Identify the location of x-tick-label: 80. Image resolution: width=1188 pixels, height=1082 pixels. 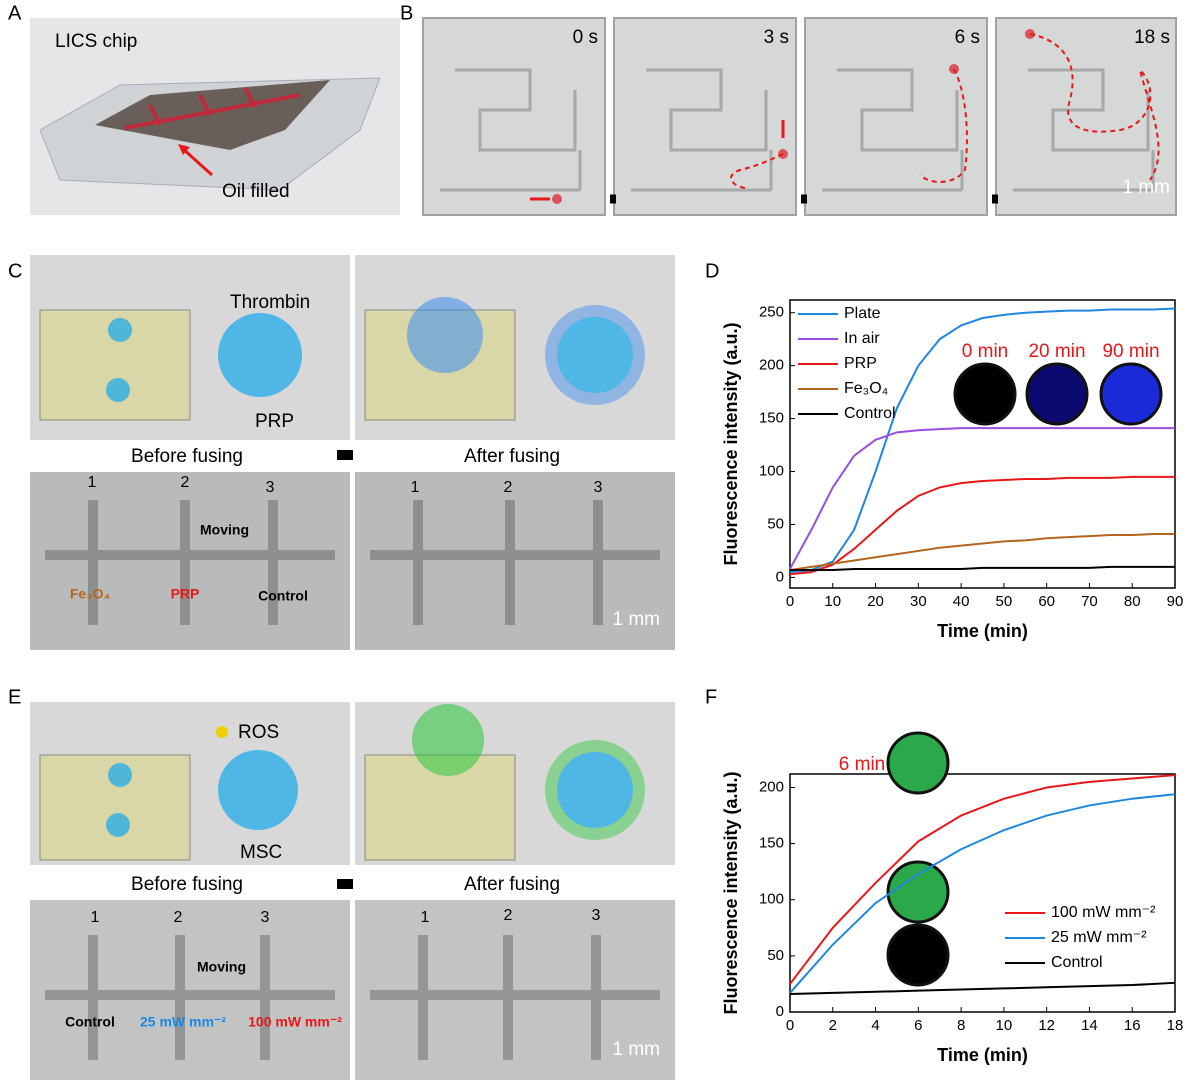
(1132, 601).